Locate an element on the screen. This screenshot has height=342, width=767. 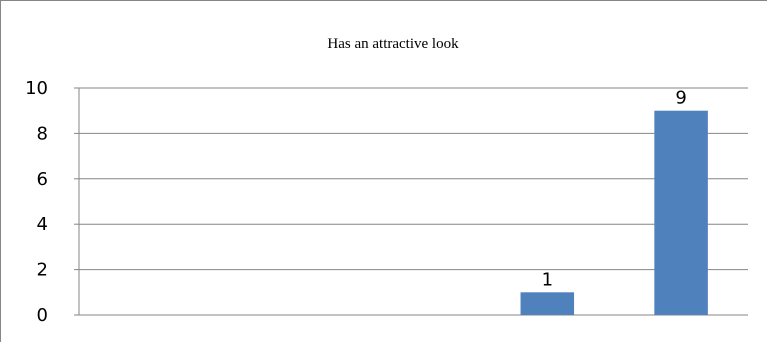
chart-title: Has an attractive look is located at coordinates (393, 44).